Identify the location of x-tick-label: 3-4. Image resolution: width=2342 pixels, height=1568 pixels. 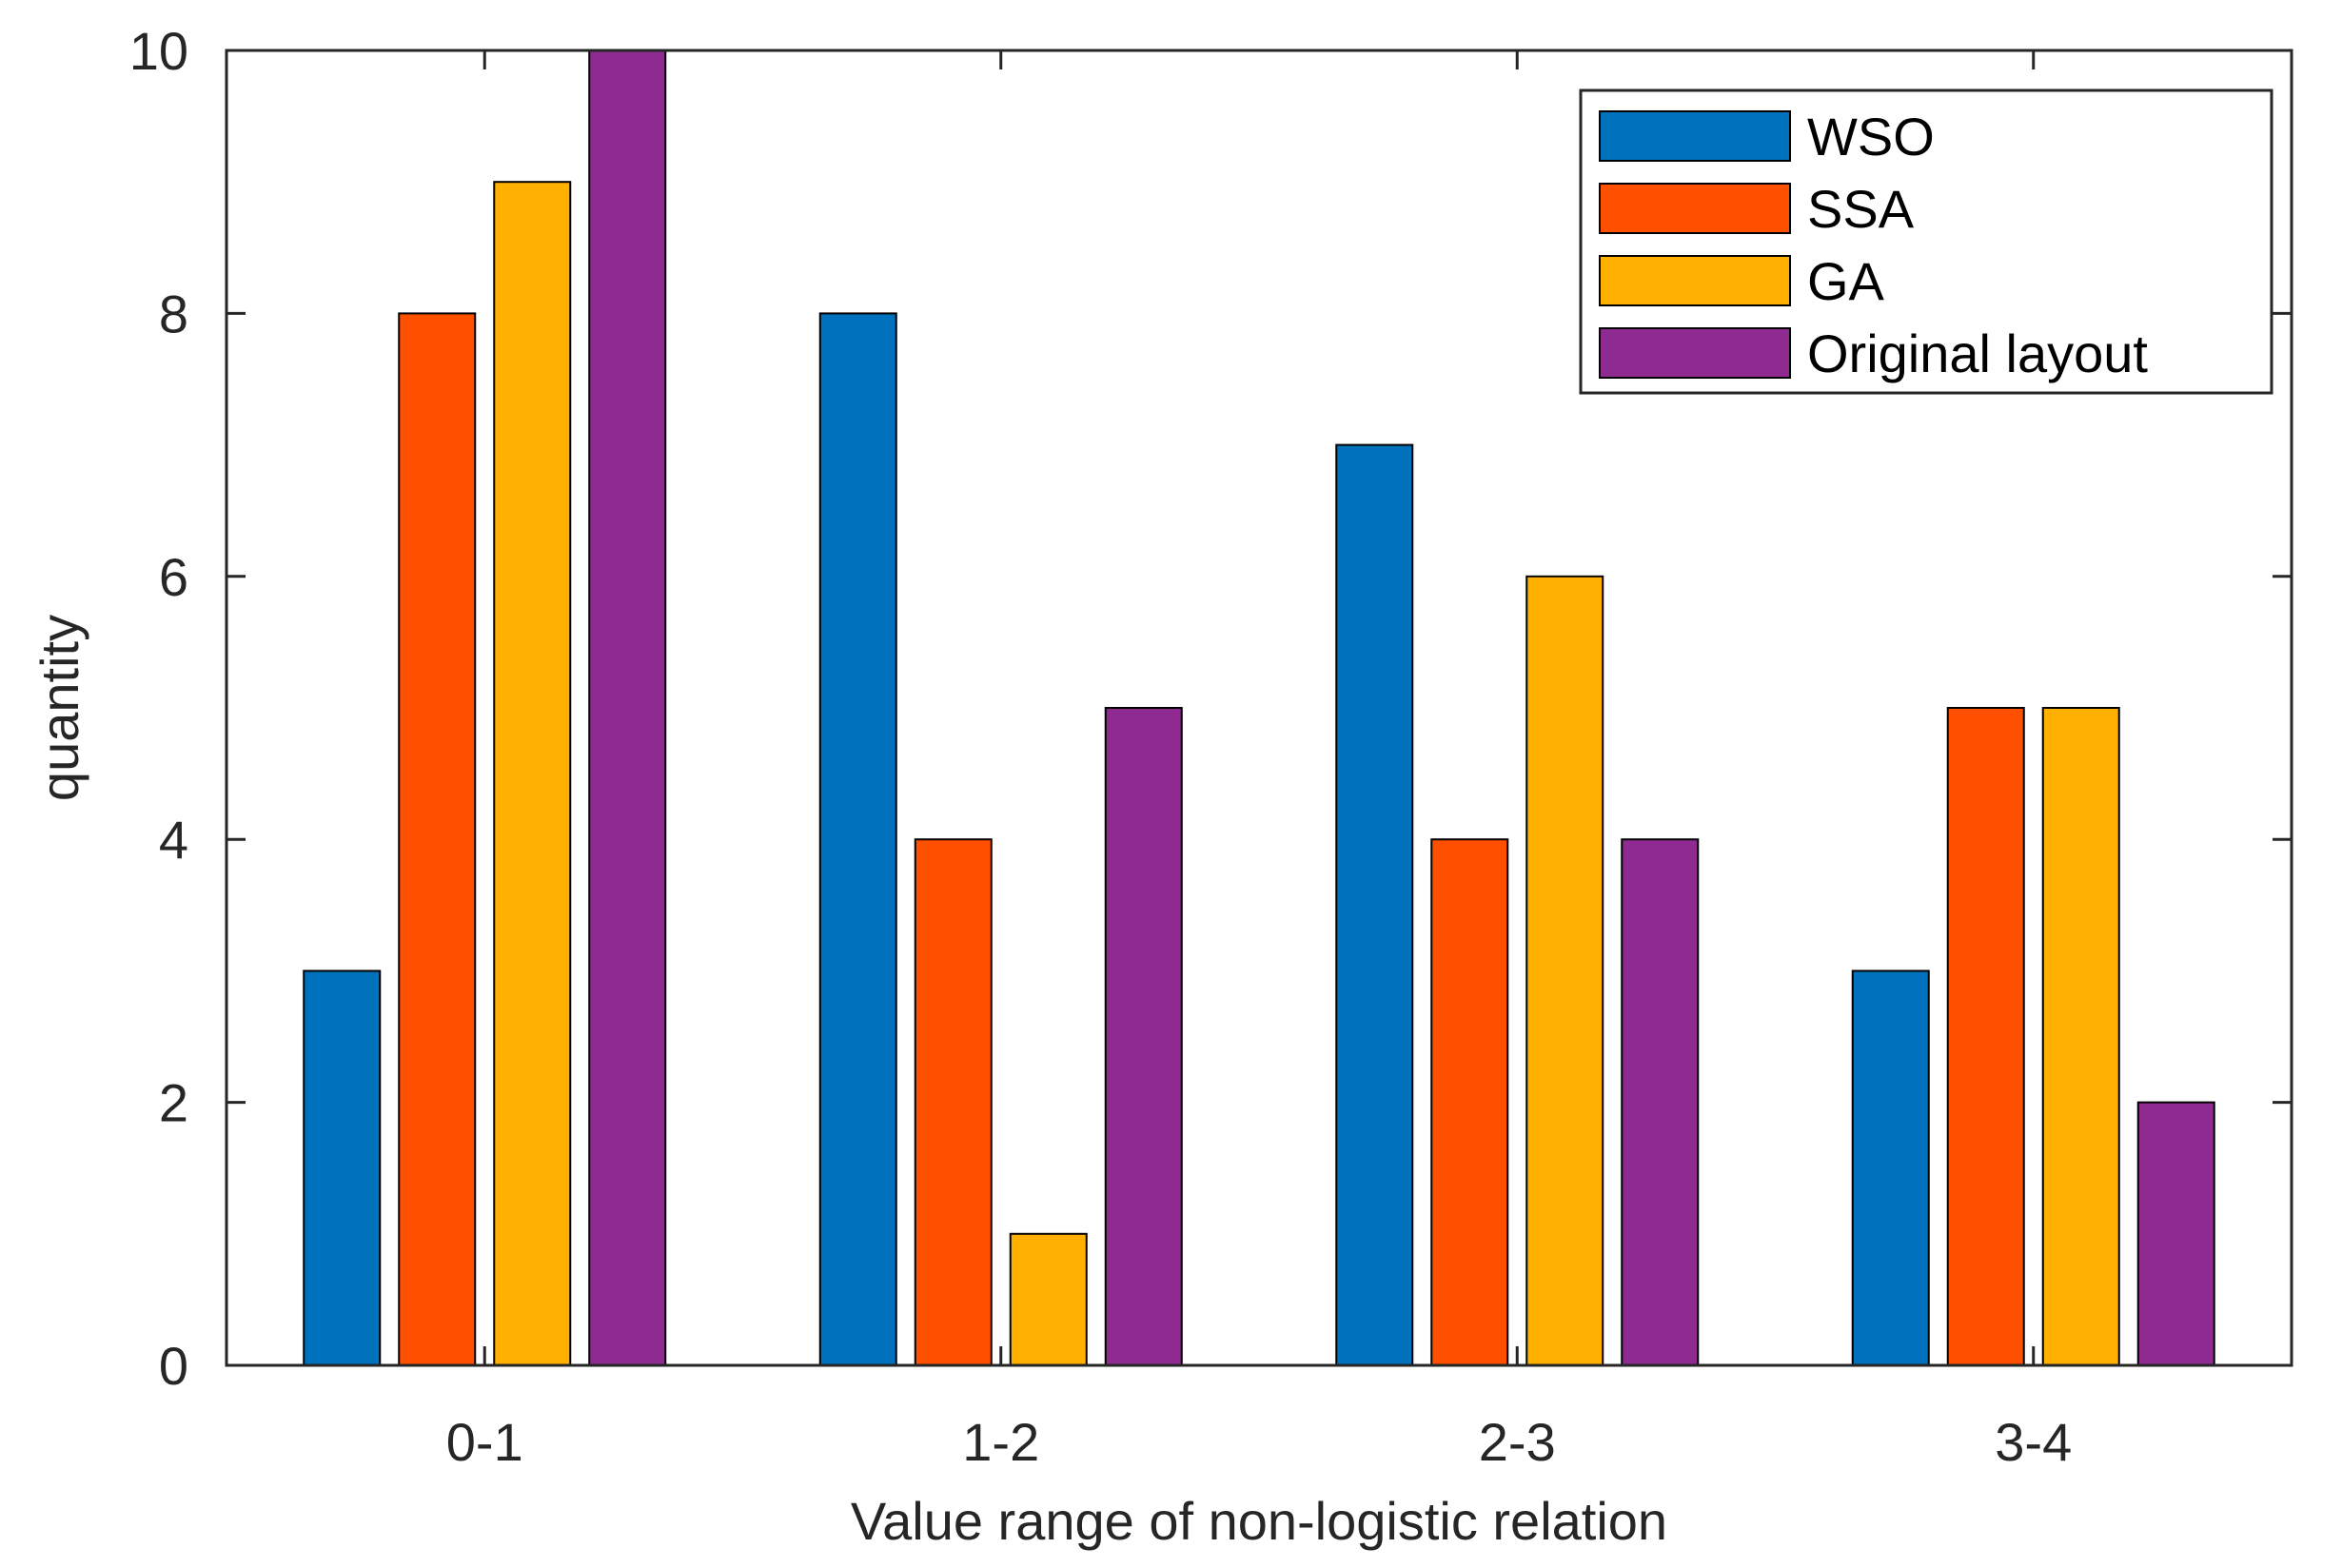
(2033, 1442).